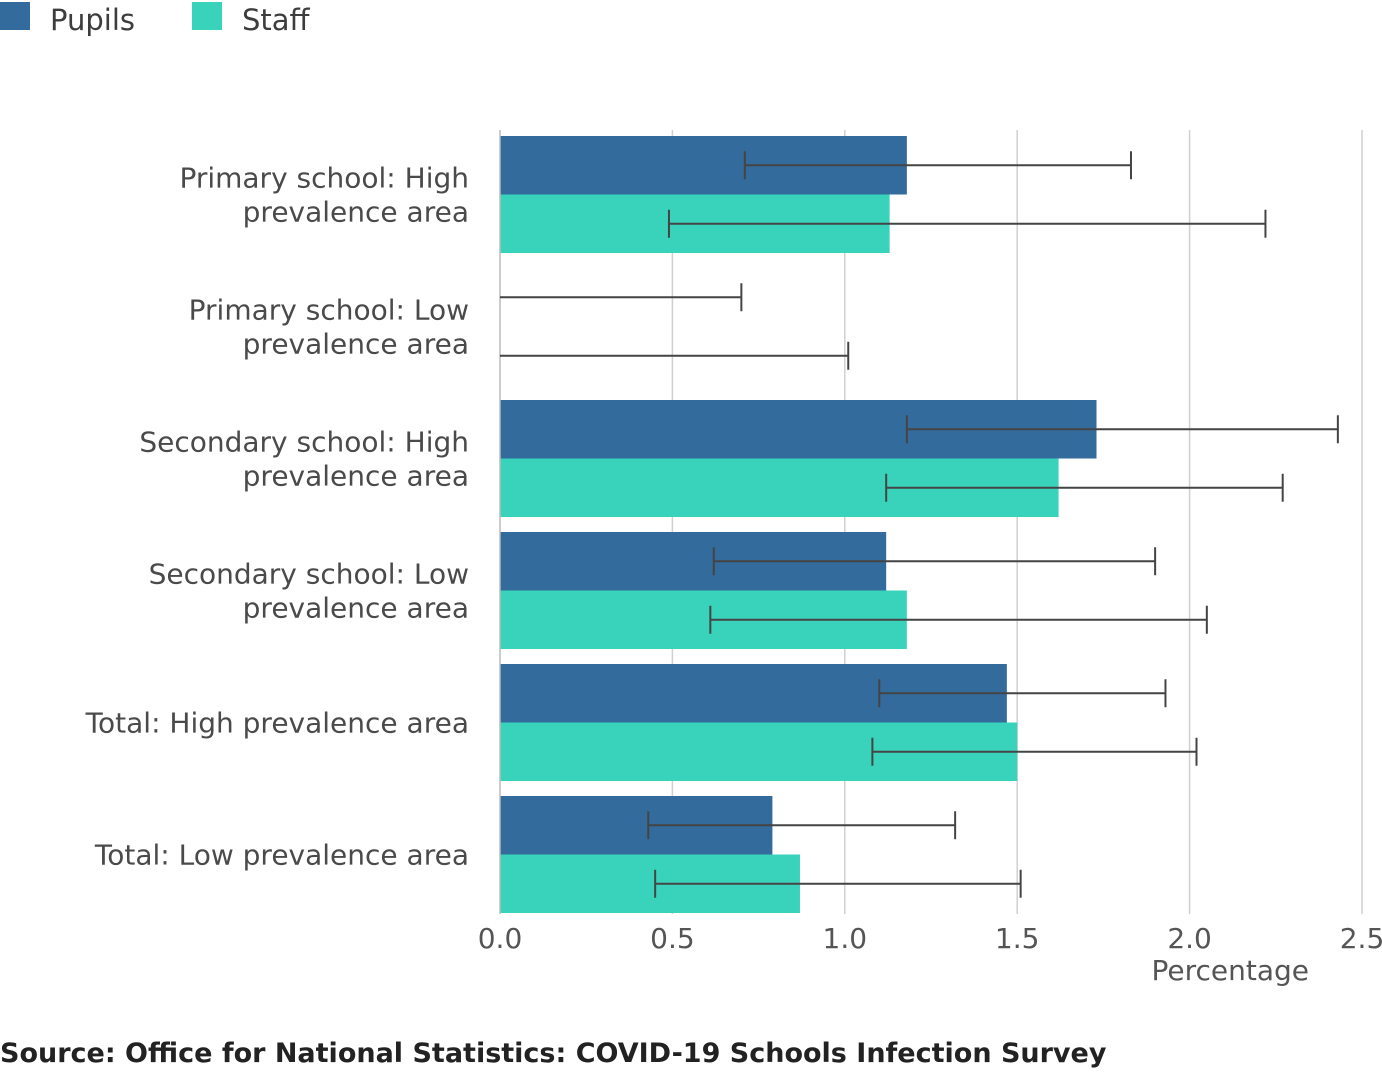 This screenshot has height=1080, width=1382. I want to click on x-tick-label: 0.5, so click(672, 938).